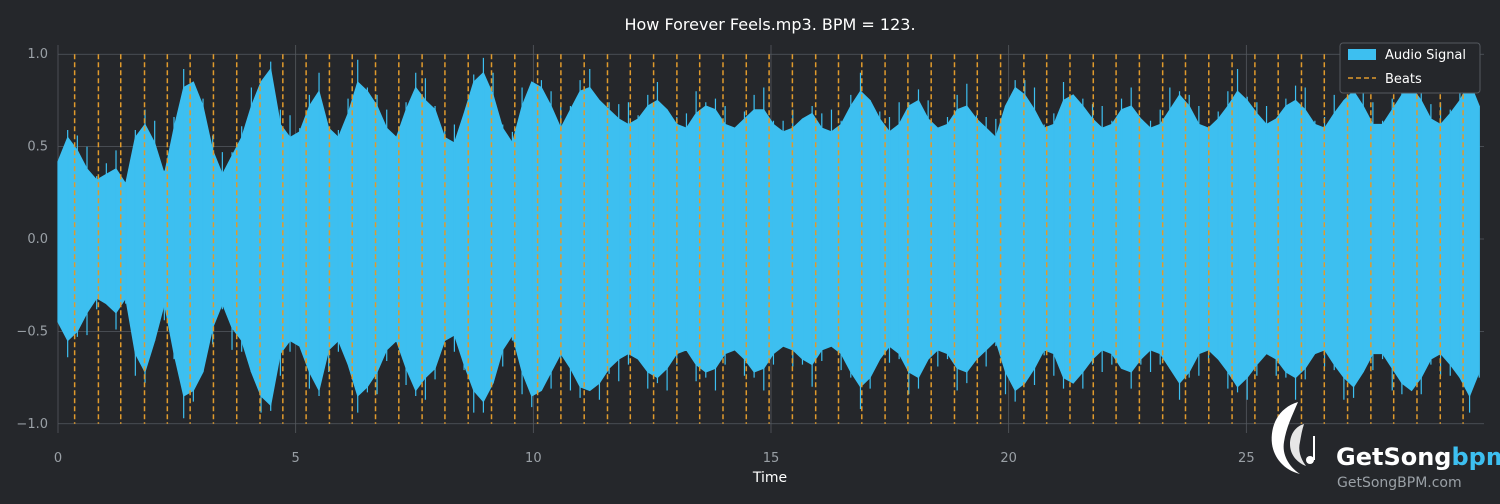 This screenshot has width=1500, height=504. I want to click on y-tick-label: 0.5, so click(37, 147).